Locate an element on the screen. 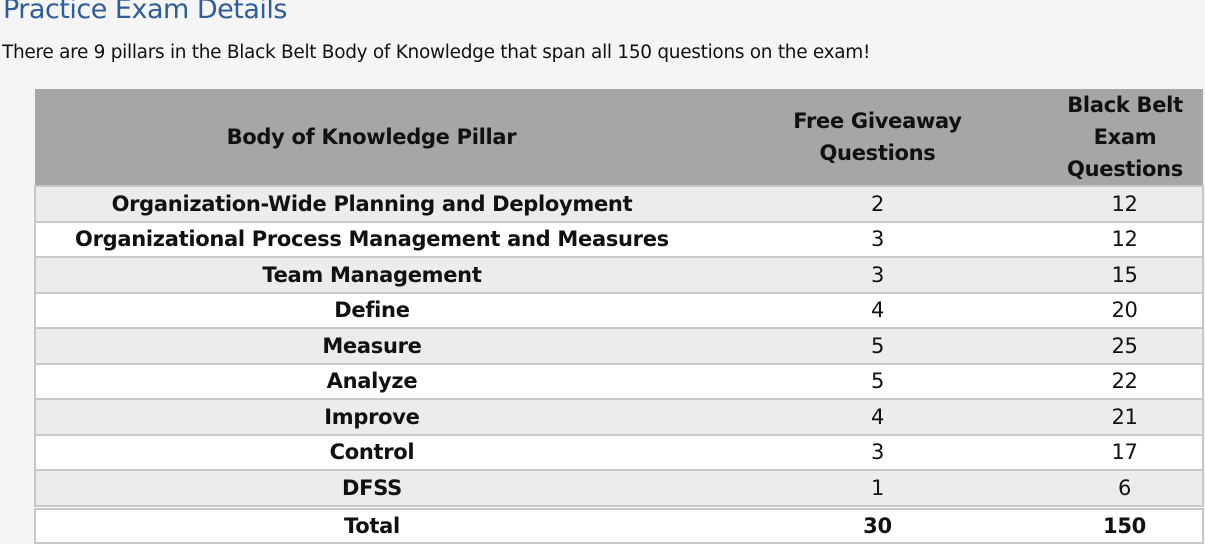  total-label: Total is located at coordinates (371, 524).